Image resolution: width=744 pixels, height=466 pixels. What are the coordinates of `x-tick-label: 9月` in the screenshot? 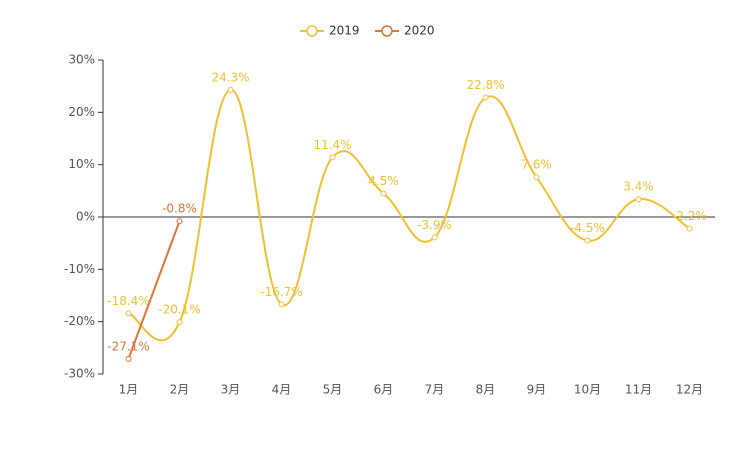 It's located at (537, 390).